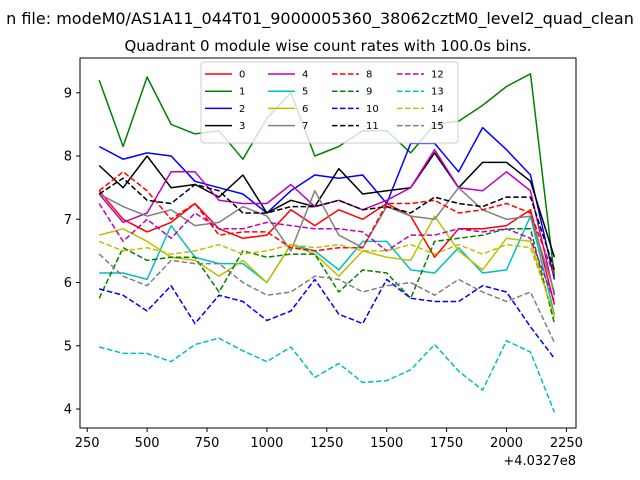  Describe the element at coordinates (87, 443) in the screenshot. I see `x-tick-label: 250` at that location.